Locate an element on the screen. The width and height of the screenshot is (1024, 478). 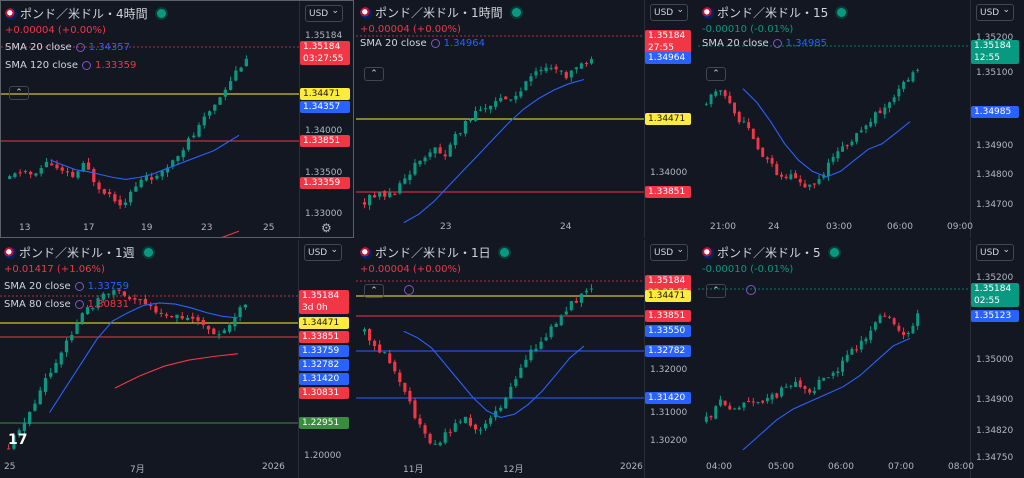
pane-title: ポンド／米ドル・1時間 is located at coordinates (441, 12).